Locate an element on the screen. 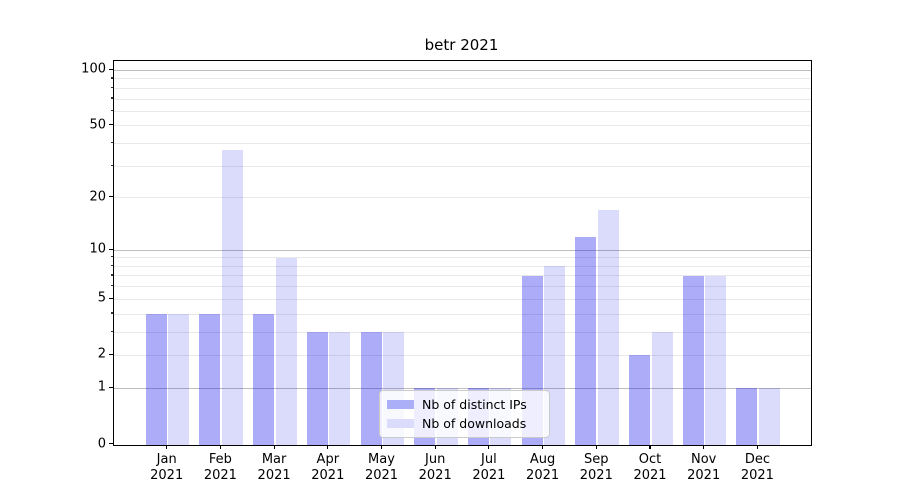 This screenshot has height=500, width=900. legend-item-downloads: Nb of downloads is located at coordinates (464, 423).